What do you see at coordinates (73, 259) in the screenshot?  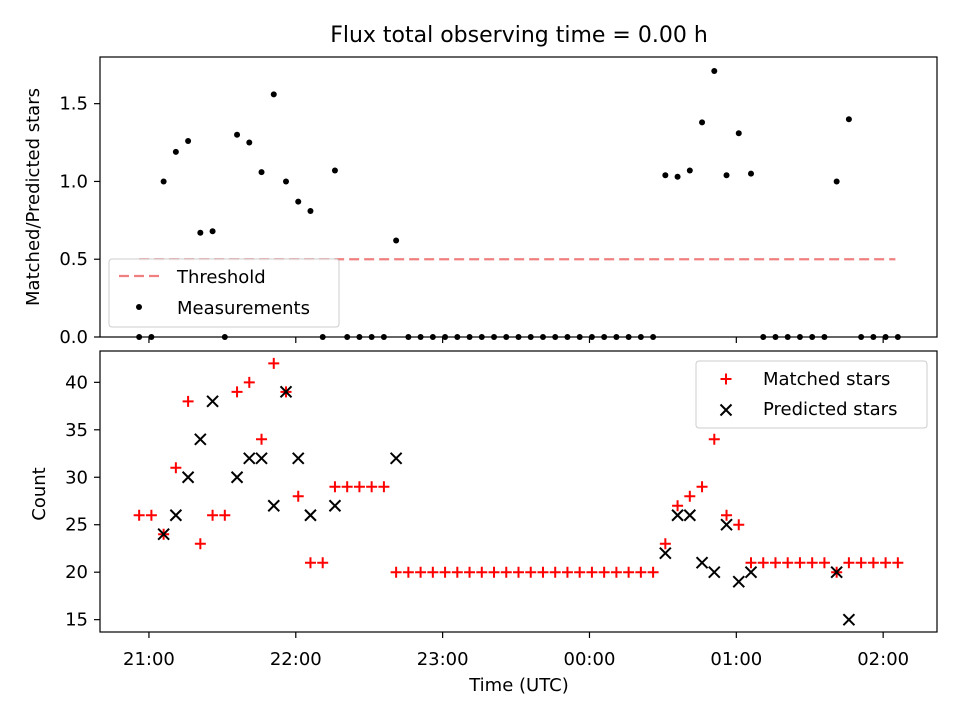 I see `y-tick-label-ratio: 0.5` at bounding box center [73, 259].